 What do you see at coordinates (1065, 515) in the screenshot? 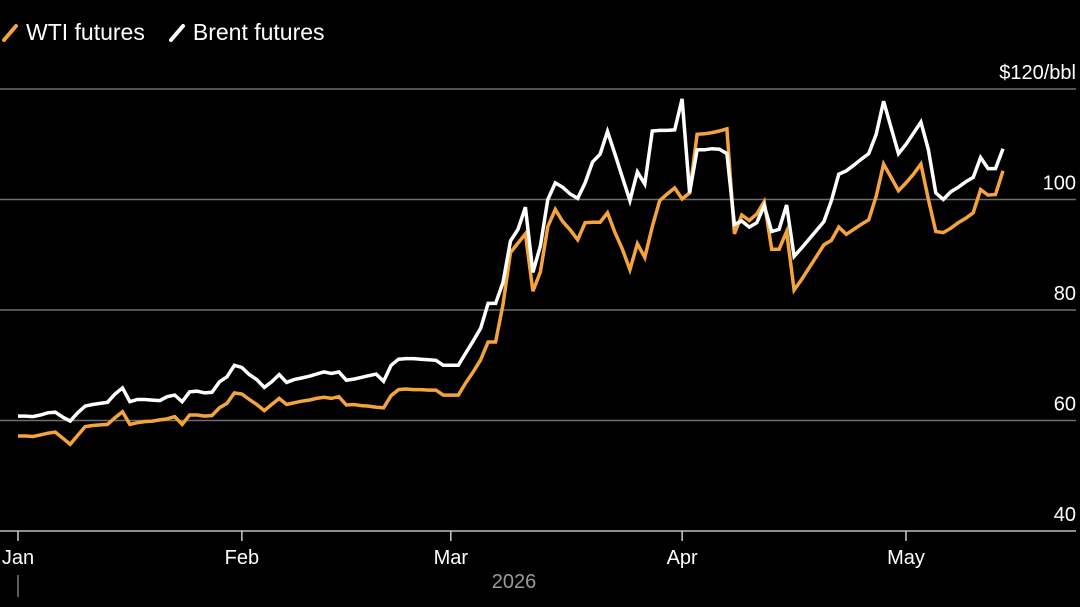
I see `y-tick-label-40: 40` at bounding box center [1065, 515].